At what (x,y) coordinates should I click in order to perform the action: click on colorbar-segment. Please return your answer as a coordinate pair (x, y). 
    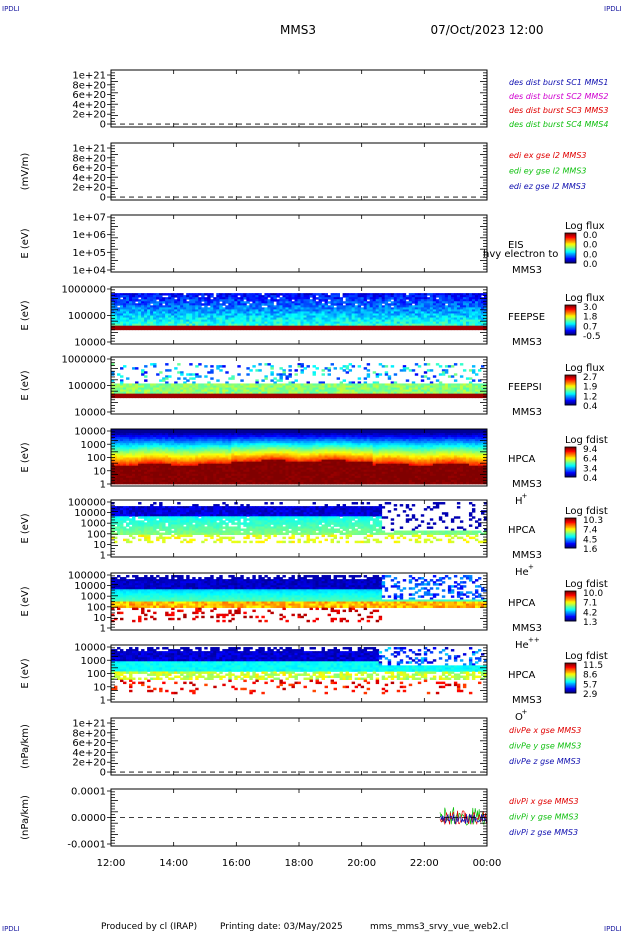
    Looking at the image, I should click on (570, 323).